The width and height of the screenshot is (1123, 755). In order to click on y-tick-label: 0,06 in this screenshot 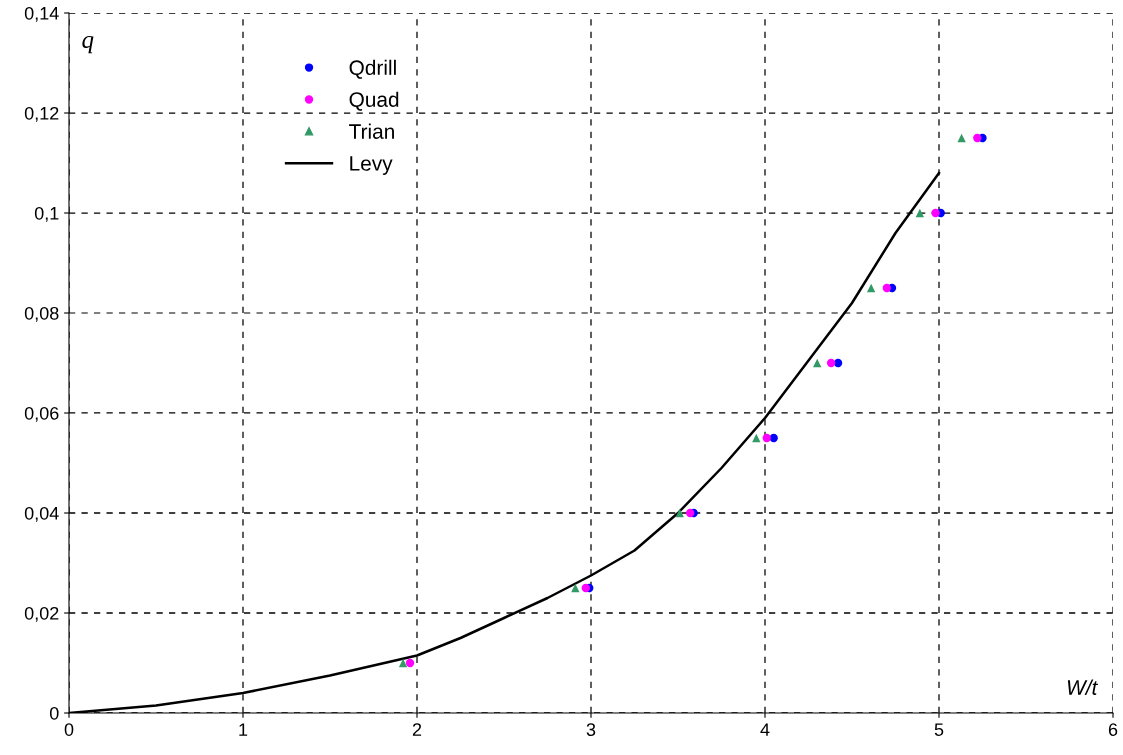, I will do `click(41, 414)`.